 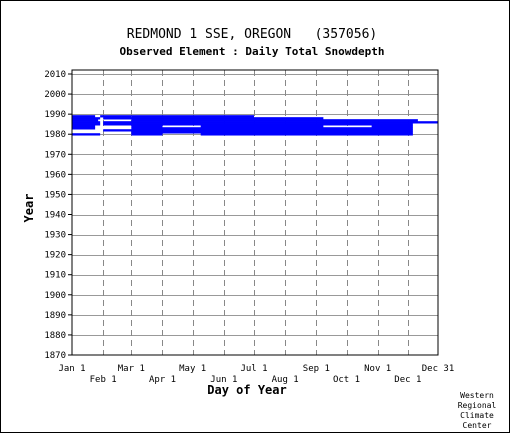 I want to click on data-bars, so click(x=255, y=125).